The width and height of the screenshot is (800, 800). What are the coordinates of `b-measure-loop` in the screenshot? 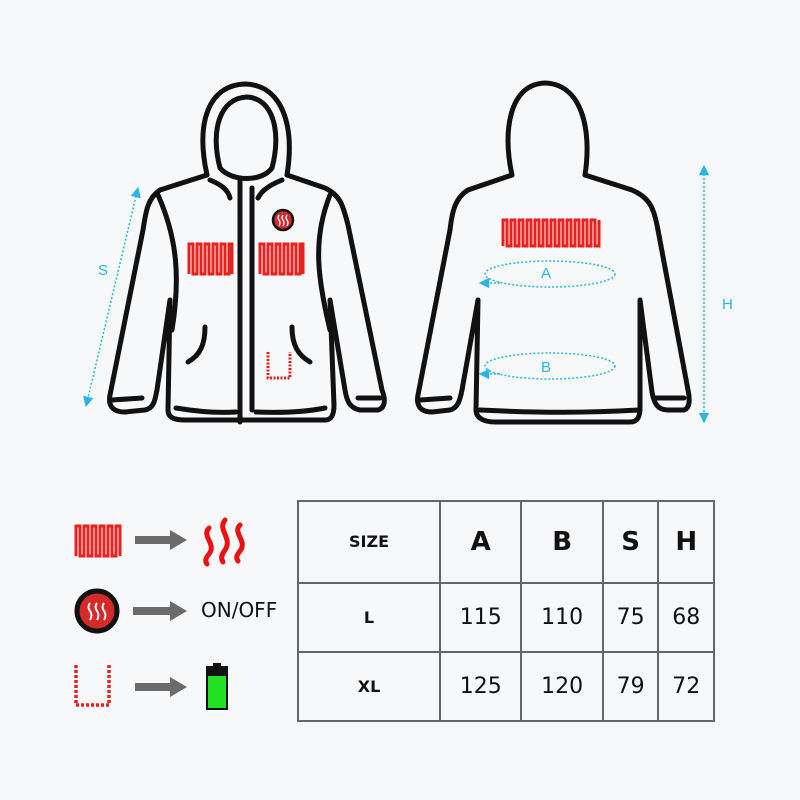 It's located at (550, 366).